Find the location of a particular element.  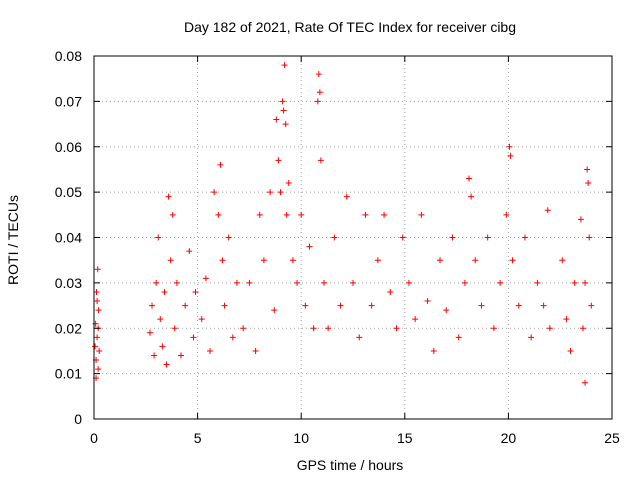

y-tick-label: 0.07 is located at coordinates (68, 101).